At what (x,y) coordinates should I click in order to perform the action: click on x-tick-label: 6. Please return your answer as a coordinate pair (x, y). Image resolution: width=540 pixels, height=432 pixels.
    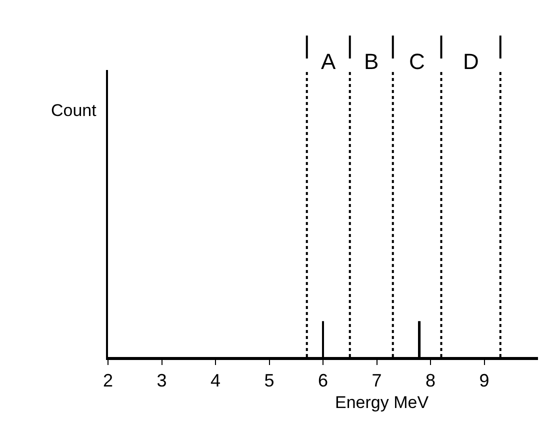
    Looking at the image, I should click on (323, 380).